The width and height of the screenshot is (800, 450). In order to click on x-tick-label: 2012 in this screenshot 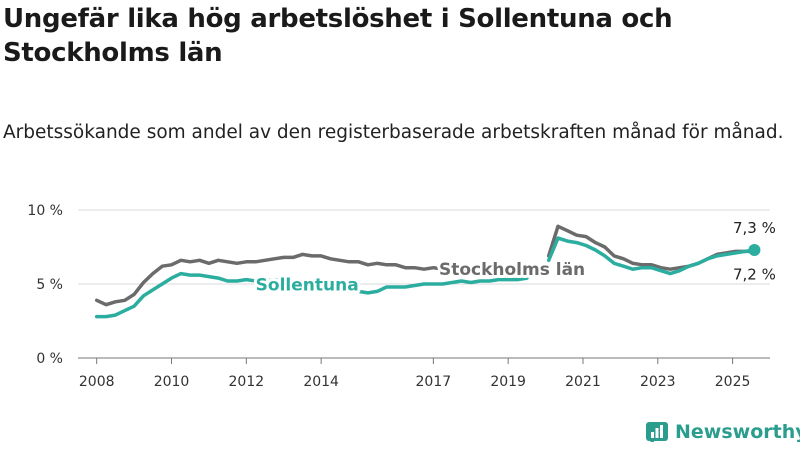, I will do `click(247, 382)`.